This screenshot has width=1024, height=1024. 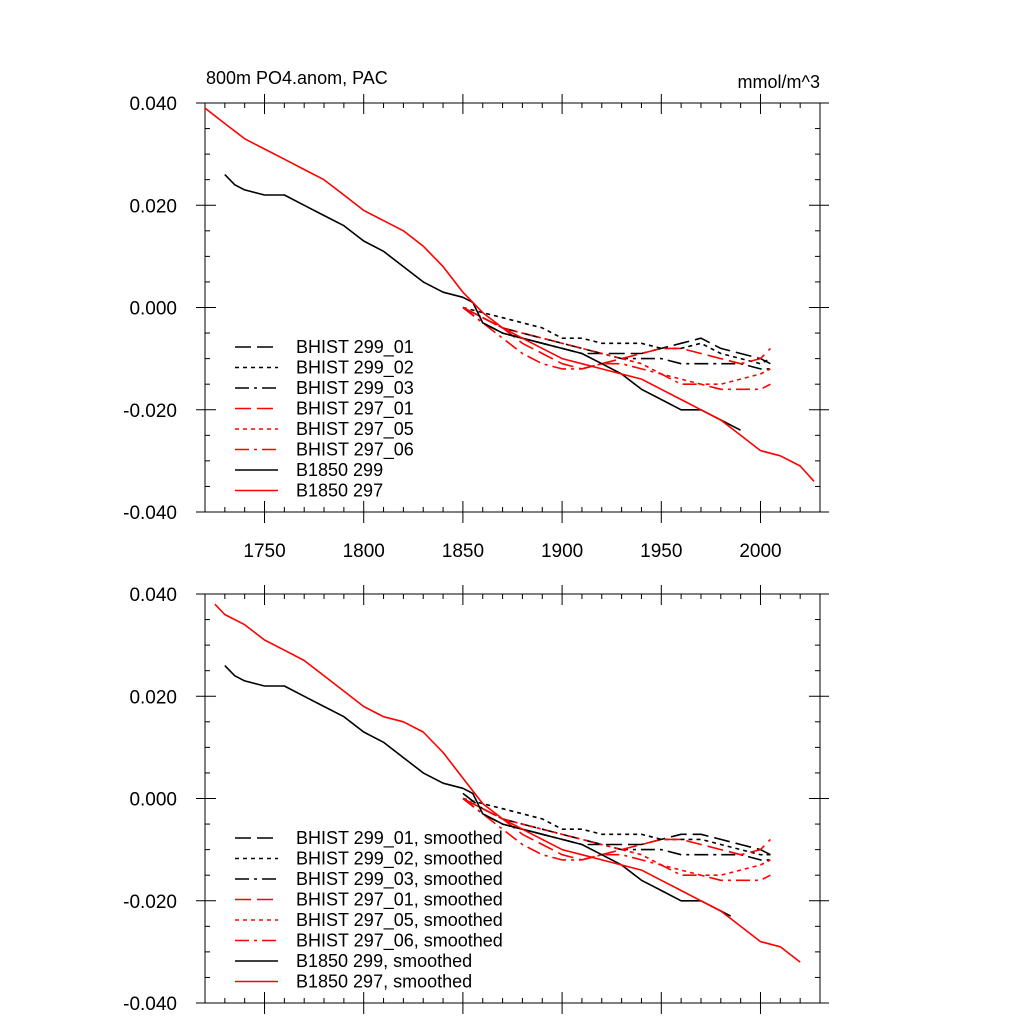 I want to click on x-tick-label: 2000, so click(x=760, y=551).